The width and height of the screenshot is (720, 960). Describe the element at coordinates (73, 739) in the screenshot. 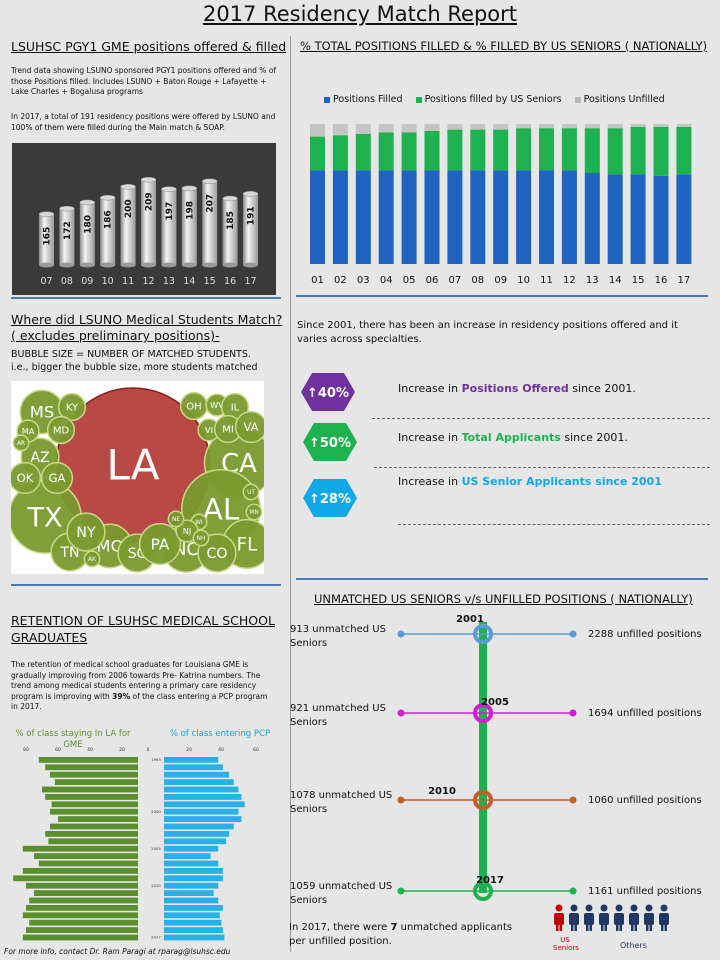

I see `retention-green-label: % of class staying In LA for GME` at that location.